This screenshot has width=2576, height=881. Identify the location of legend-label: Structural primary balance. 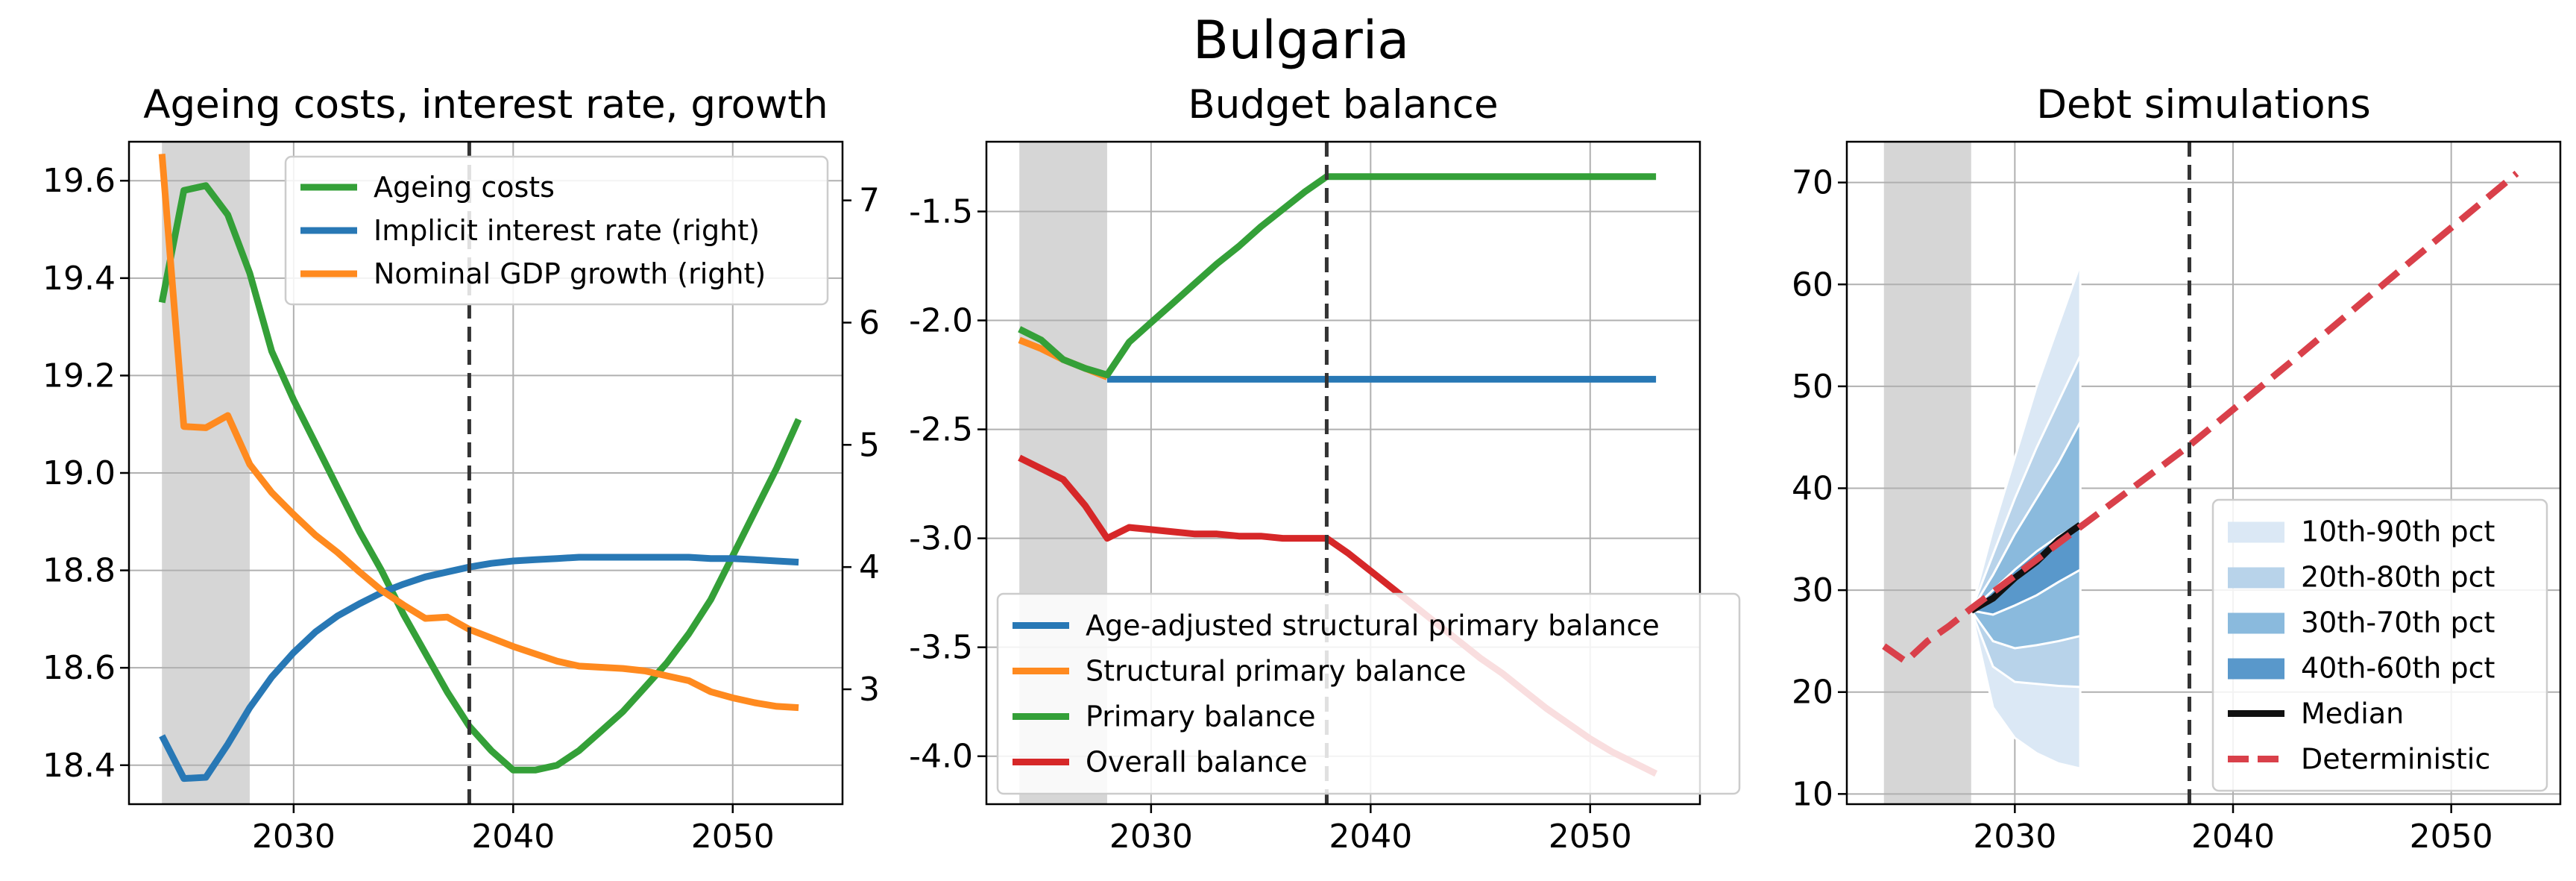
(1276, 671).